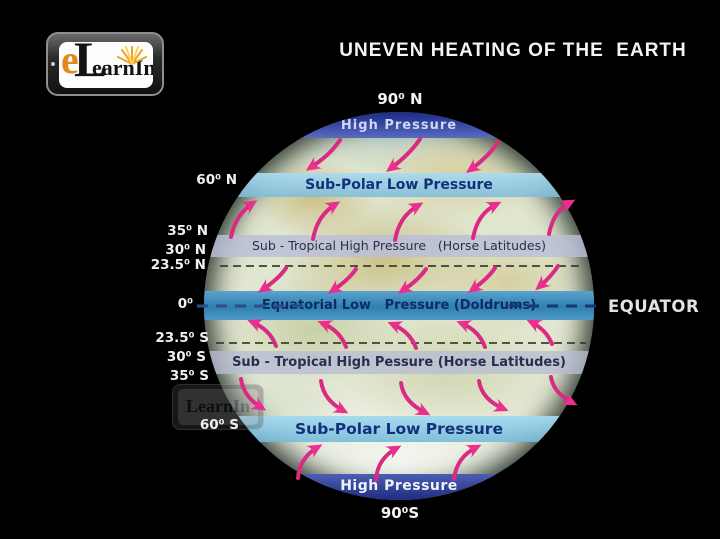 The height and width of the screenshot is (539, 720). Describe the element at coordinates (186, 357) in the screenshot. I see `latitude-label-30s: 30⁰ S` at that location.